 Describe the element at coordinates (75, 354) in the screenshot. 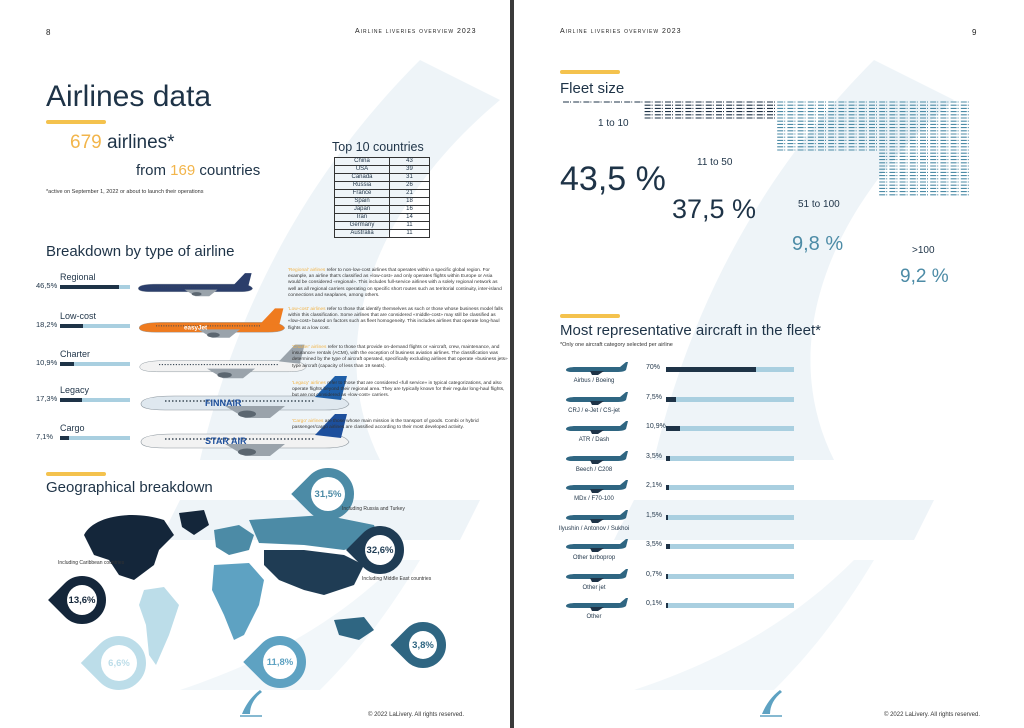

I see `breakdown-label: Charter` at that location.